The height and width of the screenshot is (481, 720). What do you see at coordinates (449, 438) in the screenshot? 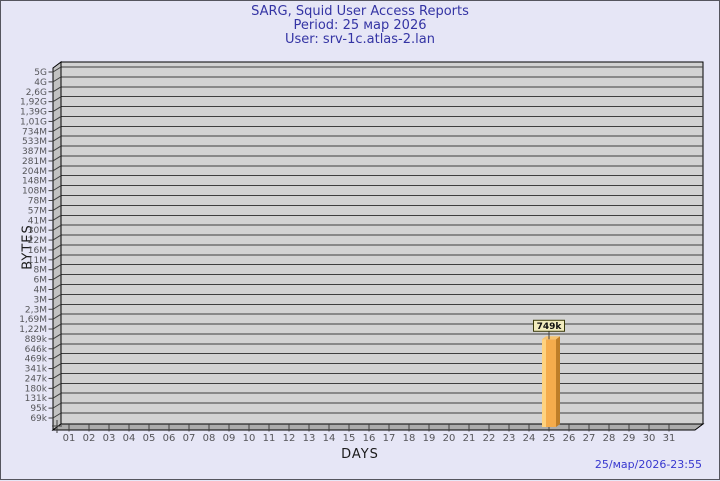
I see `x-tick-label: 20` at bounding box center [449, 438].